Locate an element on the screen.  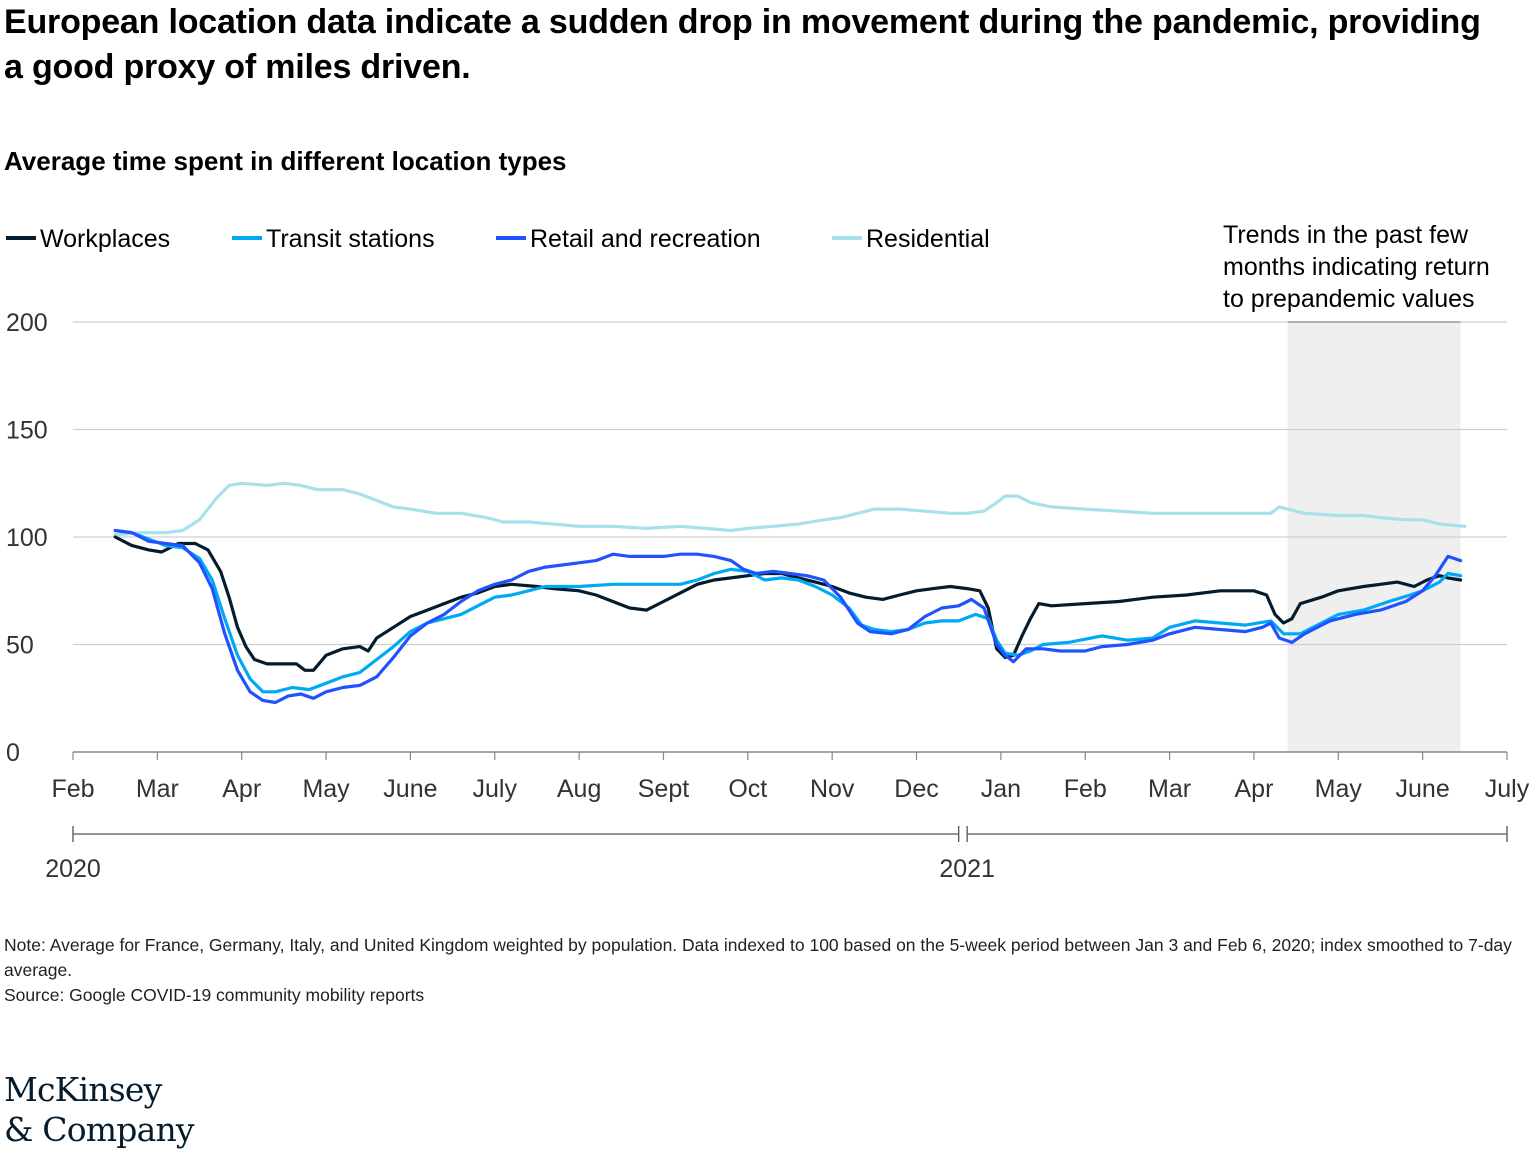
x-tick-label: Aug is located at coordinates (579, 789).